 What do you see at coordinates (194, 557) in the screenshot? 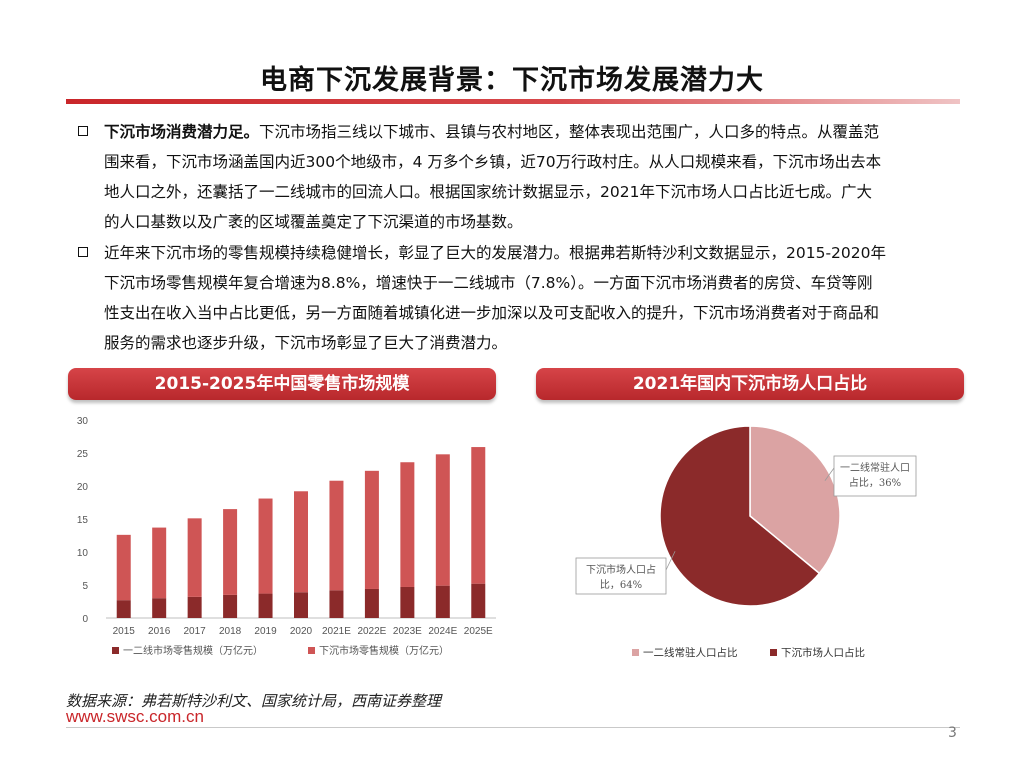
I see `bar-lower-tier-2017` at bounding box center [194, 557].